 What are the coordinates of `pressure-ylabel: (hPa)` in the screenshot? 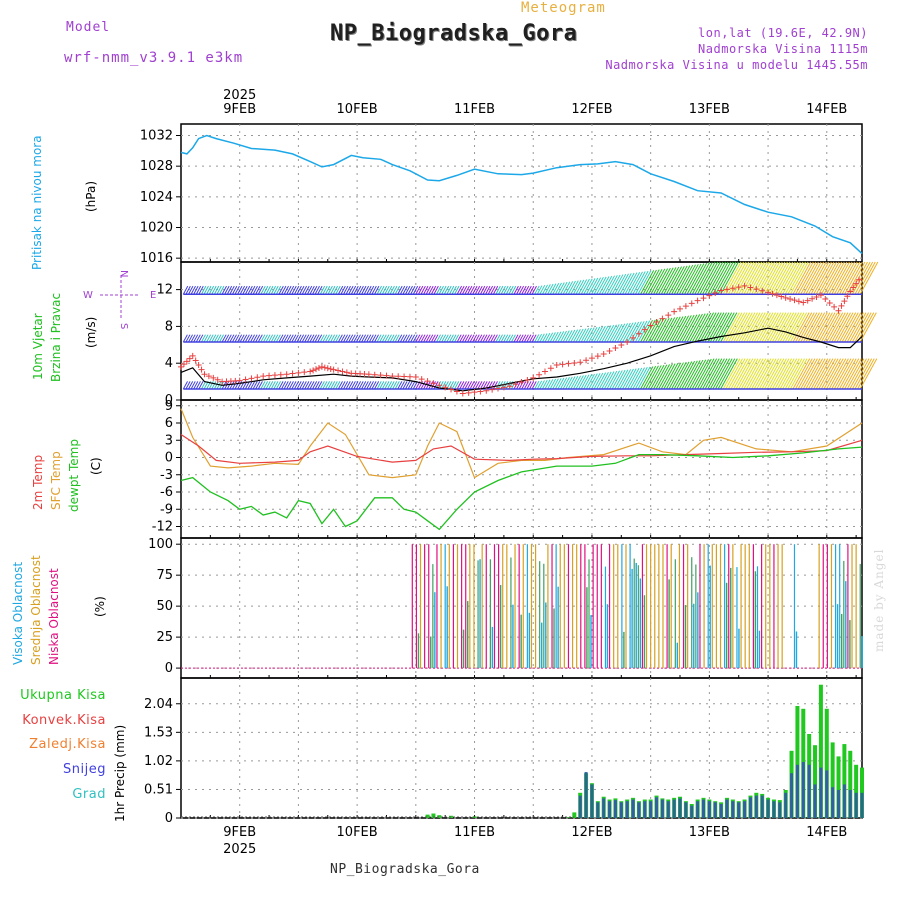 It's located at (91, 196).